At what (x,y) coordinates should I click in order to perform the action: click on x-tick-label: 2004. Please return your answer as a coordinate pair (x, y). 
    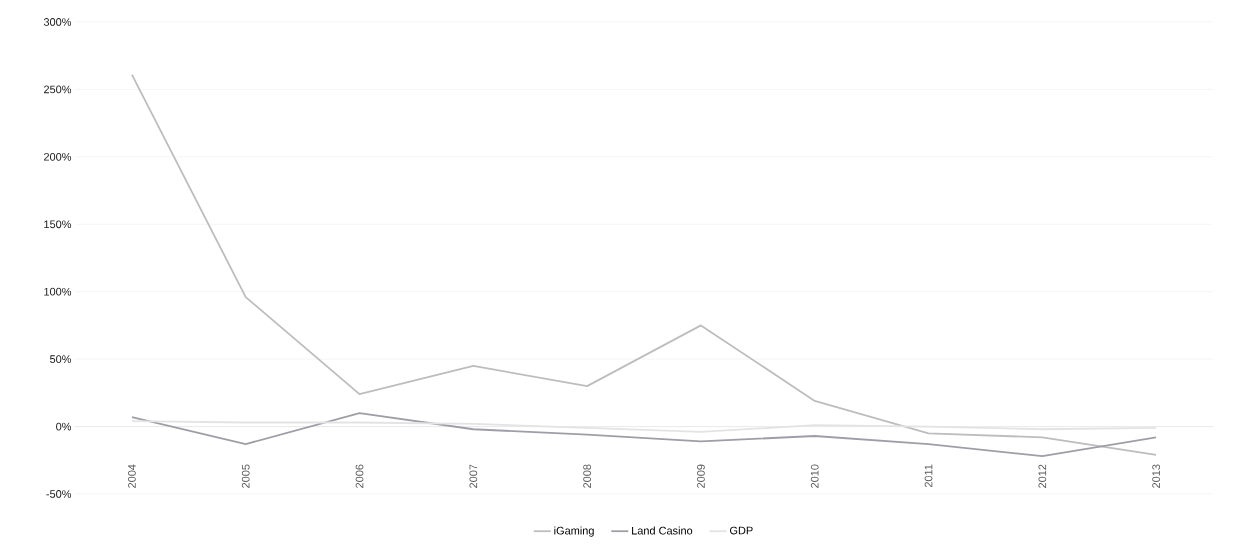
    Looking at the image, I should click on (132, 476).